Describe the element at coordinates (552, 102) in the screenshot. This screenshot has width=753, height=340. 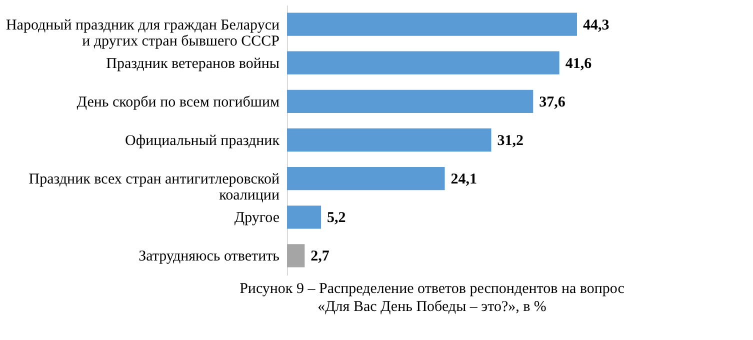
I see `data-label: 37,6` at that location.